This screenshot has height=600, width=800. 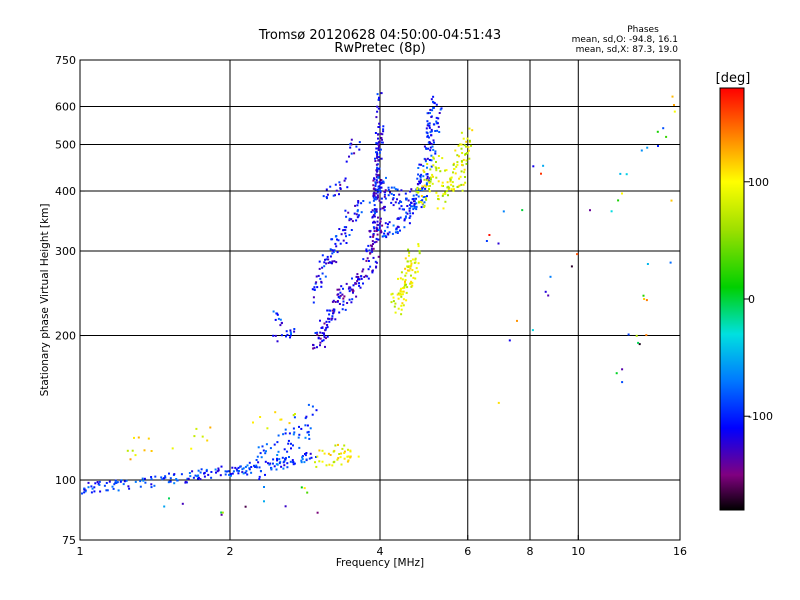 I want to click on y-axis: 75 100 200 300 400 500 600 750, so click(x=70, y=300).